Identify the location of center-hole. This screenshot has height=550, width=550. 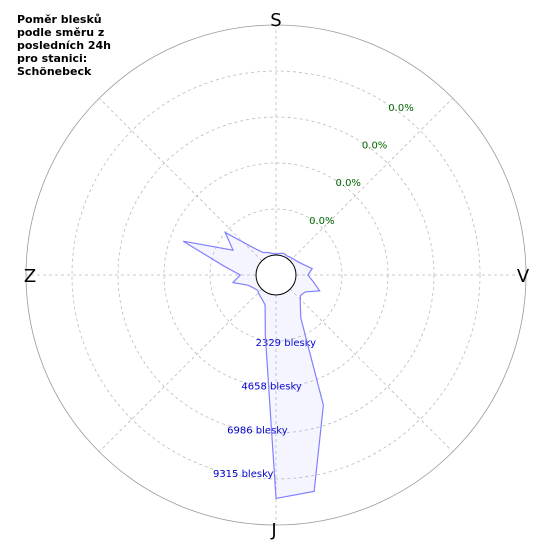
(276, 275).